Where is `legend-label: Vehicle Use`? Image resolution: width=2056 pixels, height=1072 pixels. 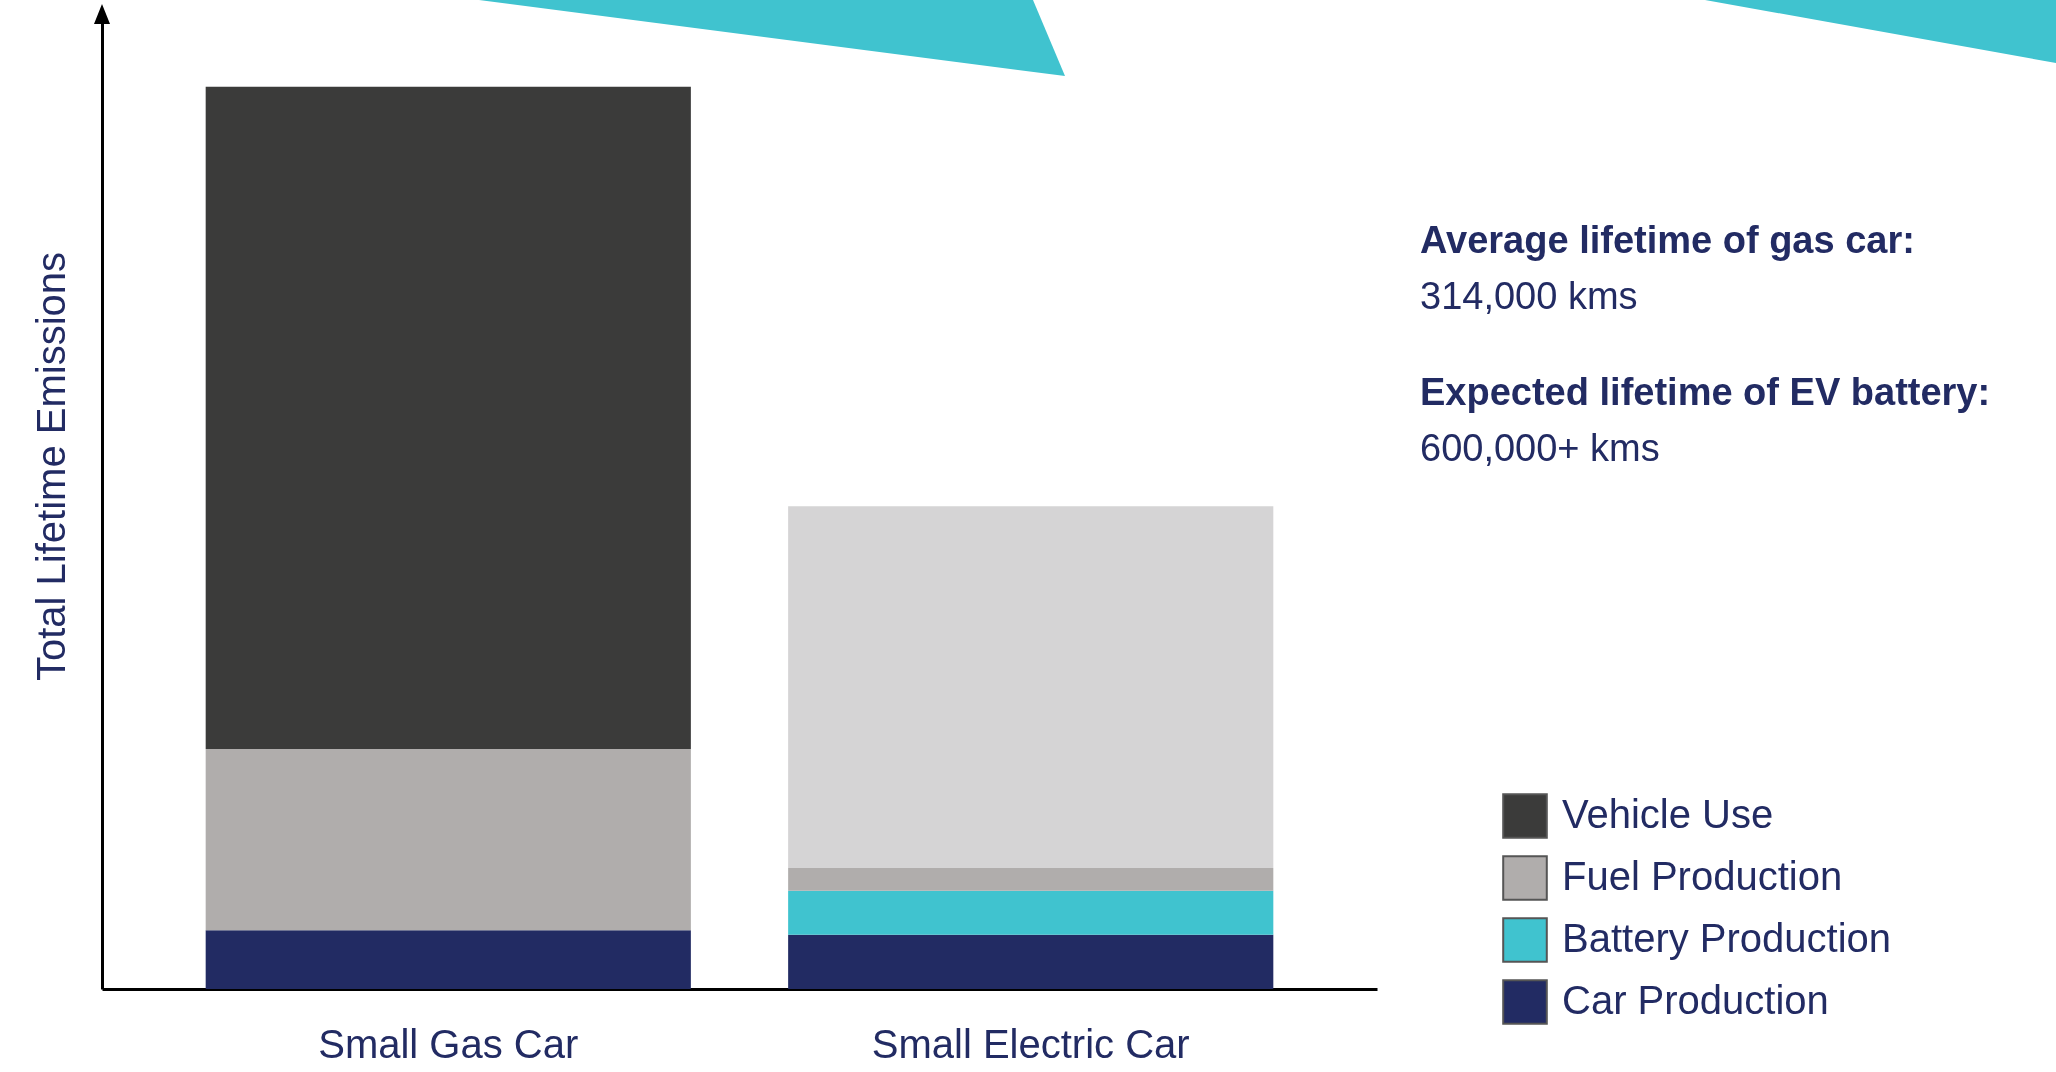
legend-label: Vehicle Use is located at coordinates (1668, 814).